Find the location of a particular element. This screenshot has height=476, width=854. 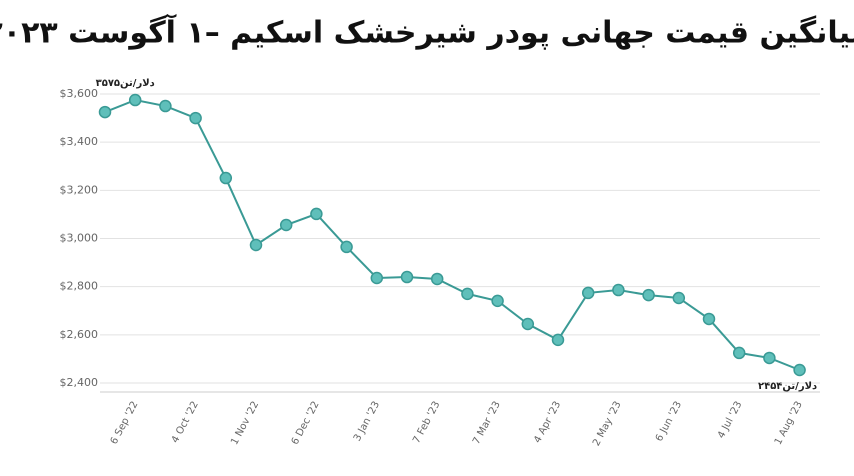

y-tick-label: $3,000 is located at coordinates (79, 238).